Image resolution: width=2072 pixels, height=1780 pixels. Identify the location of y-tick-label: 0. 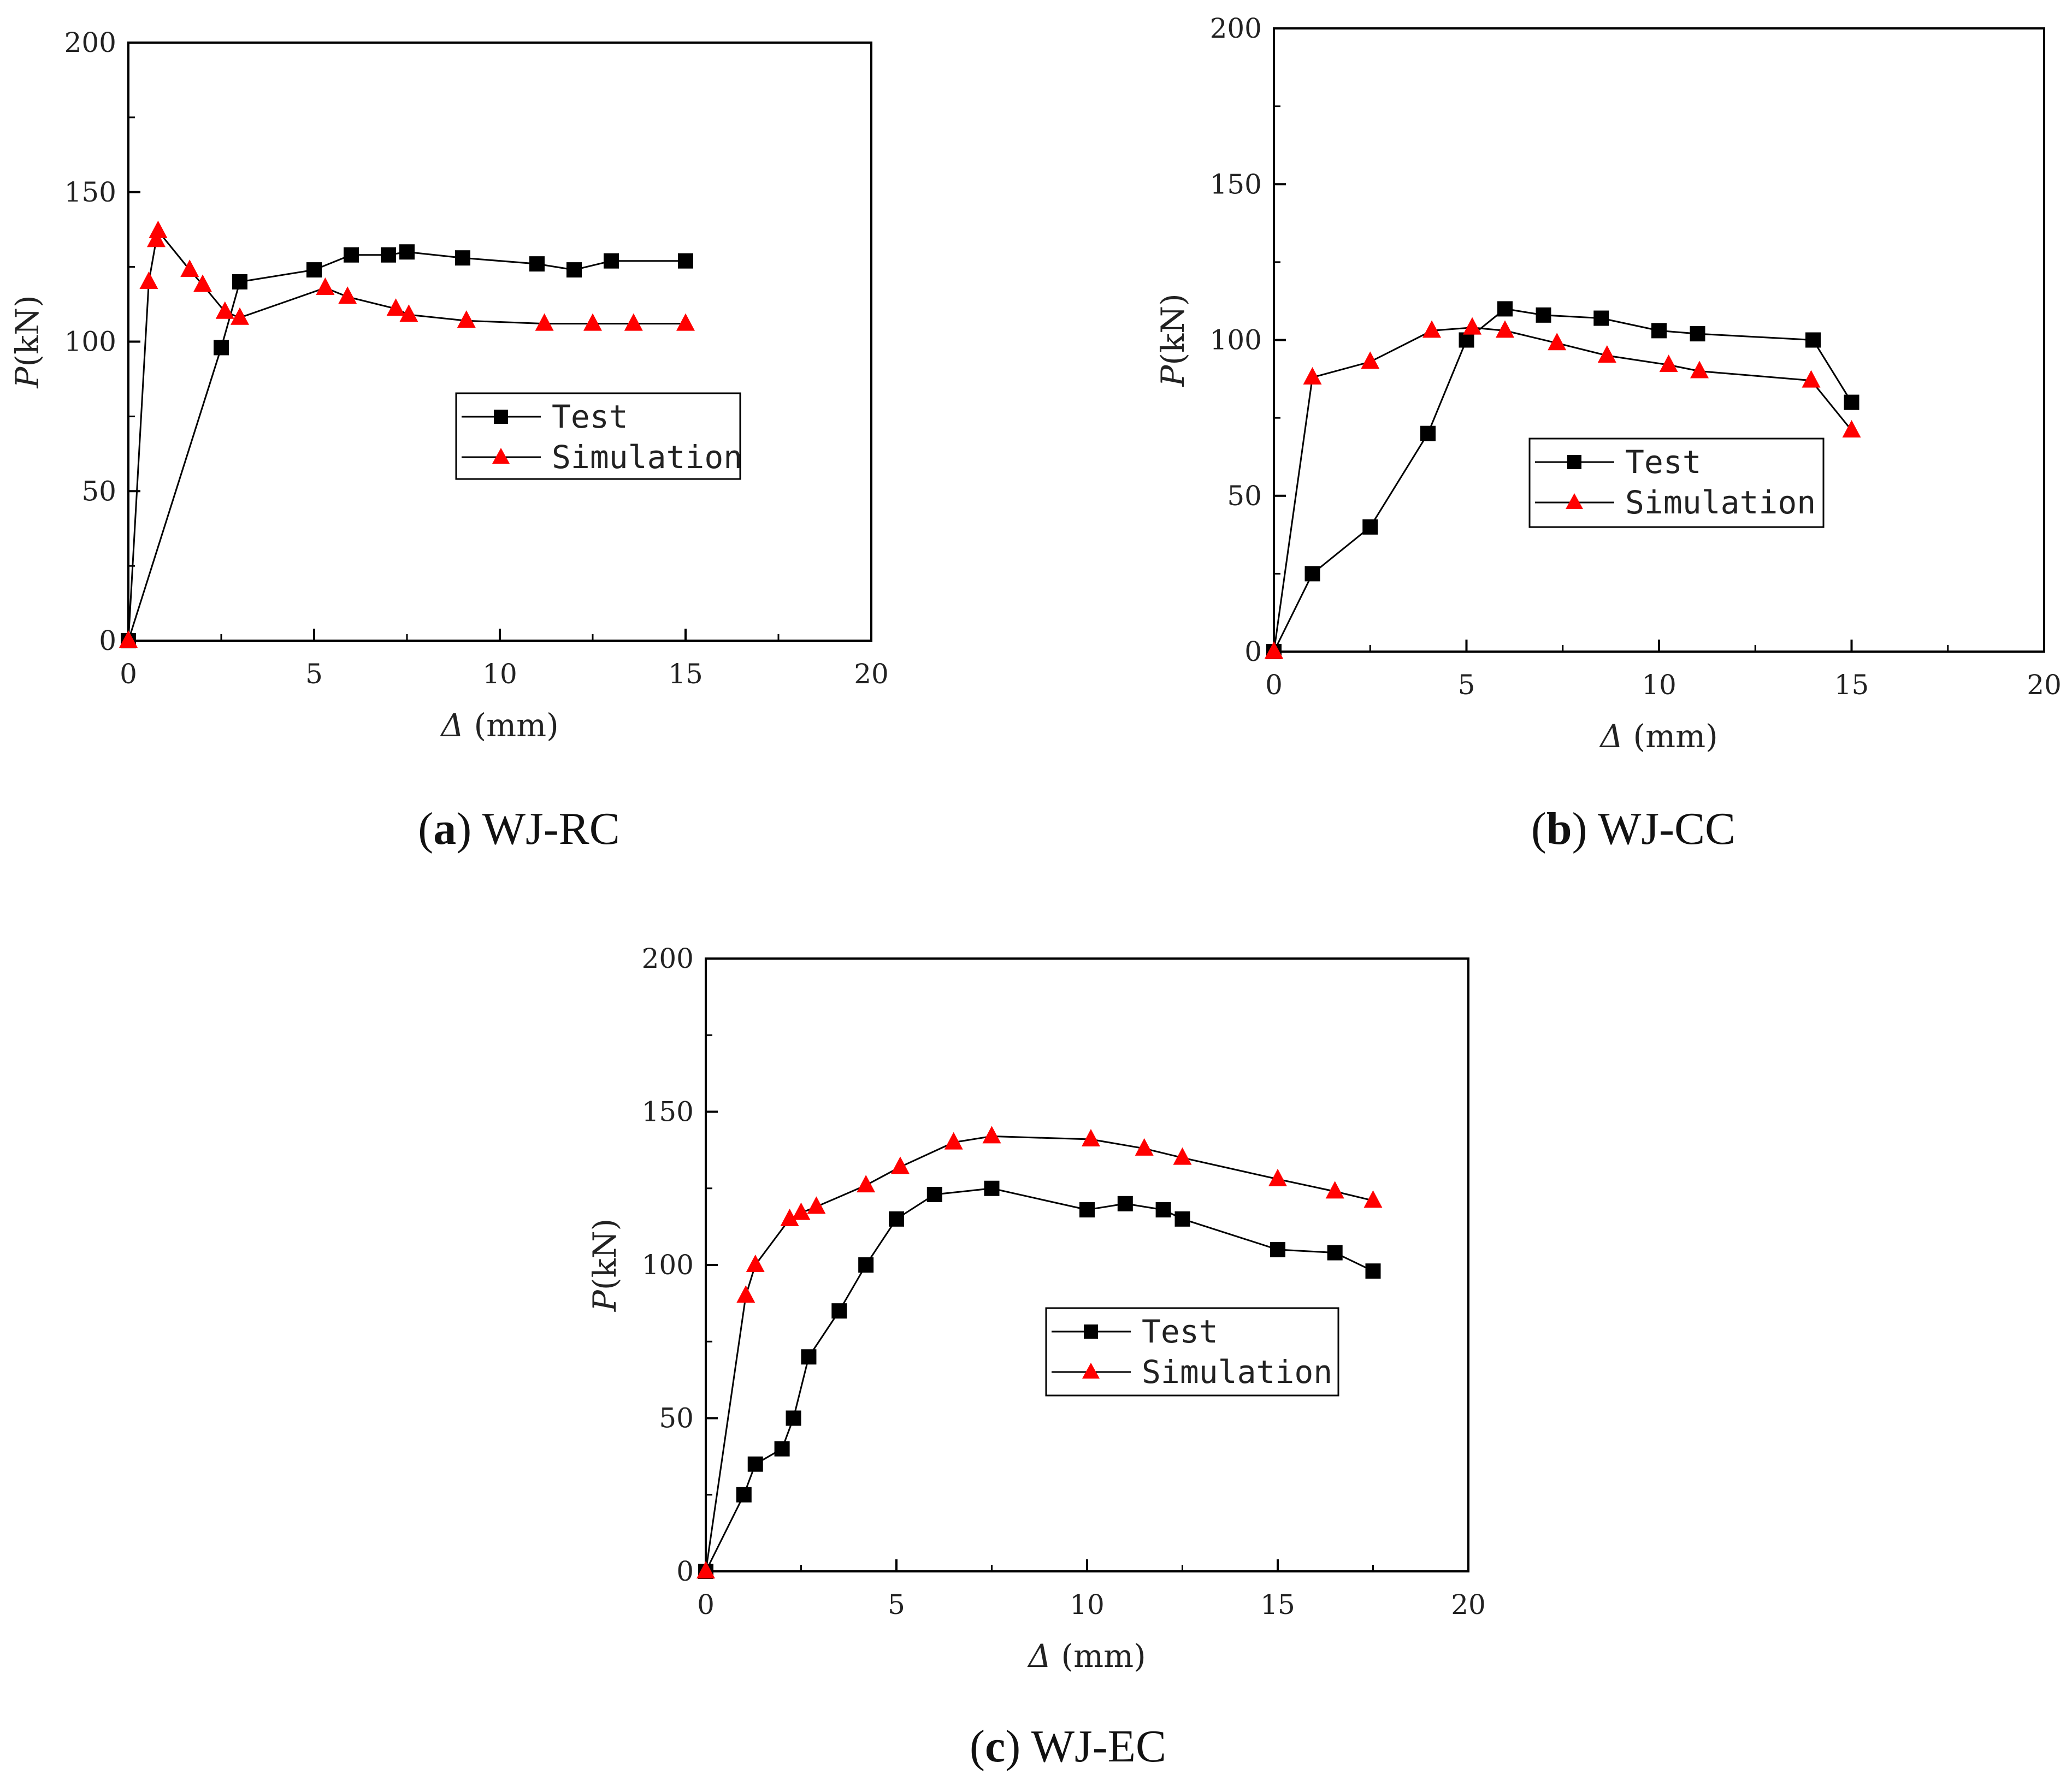
(108, 641).